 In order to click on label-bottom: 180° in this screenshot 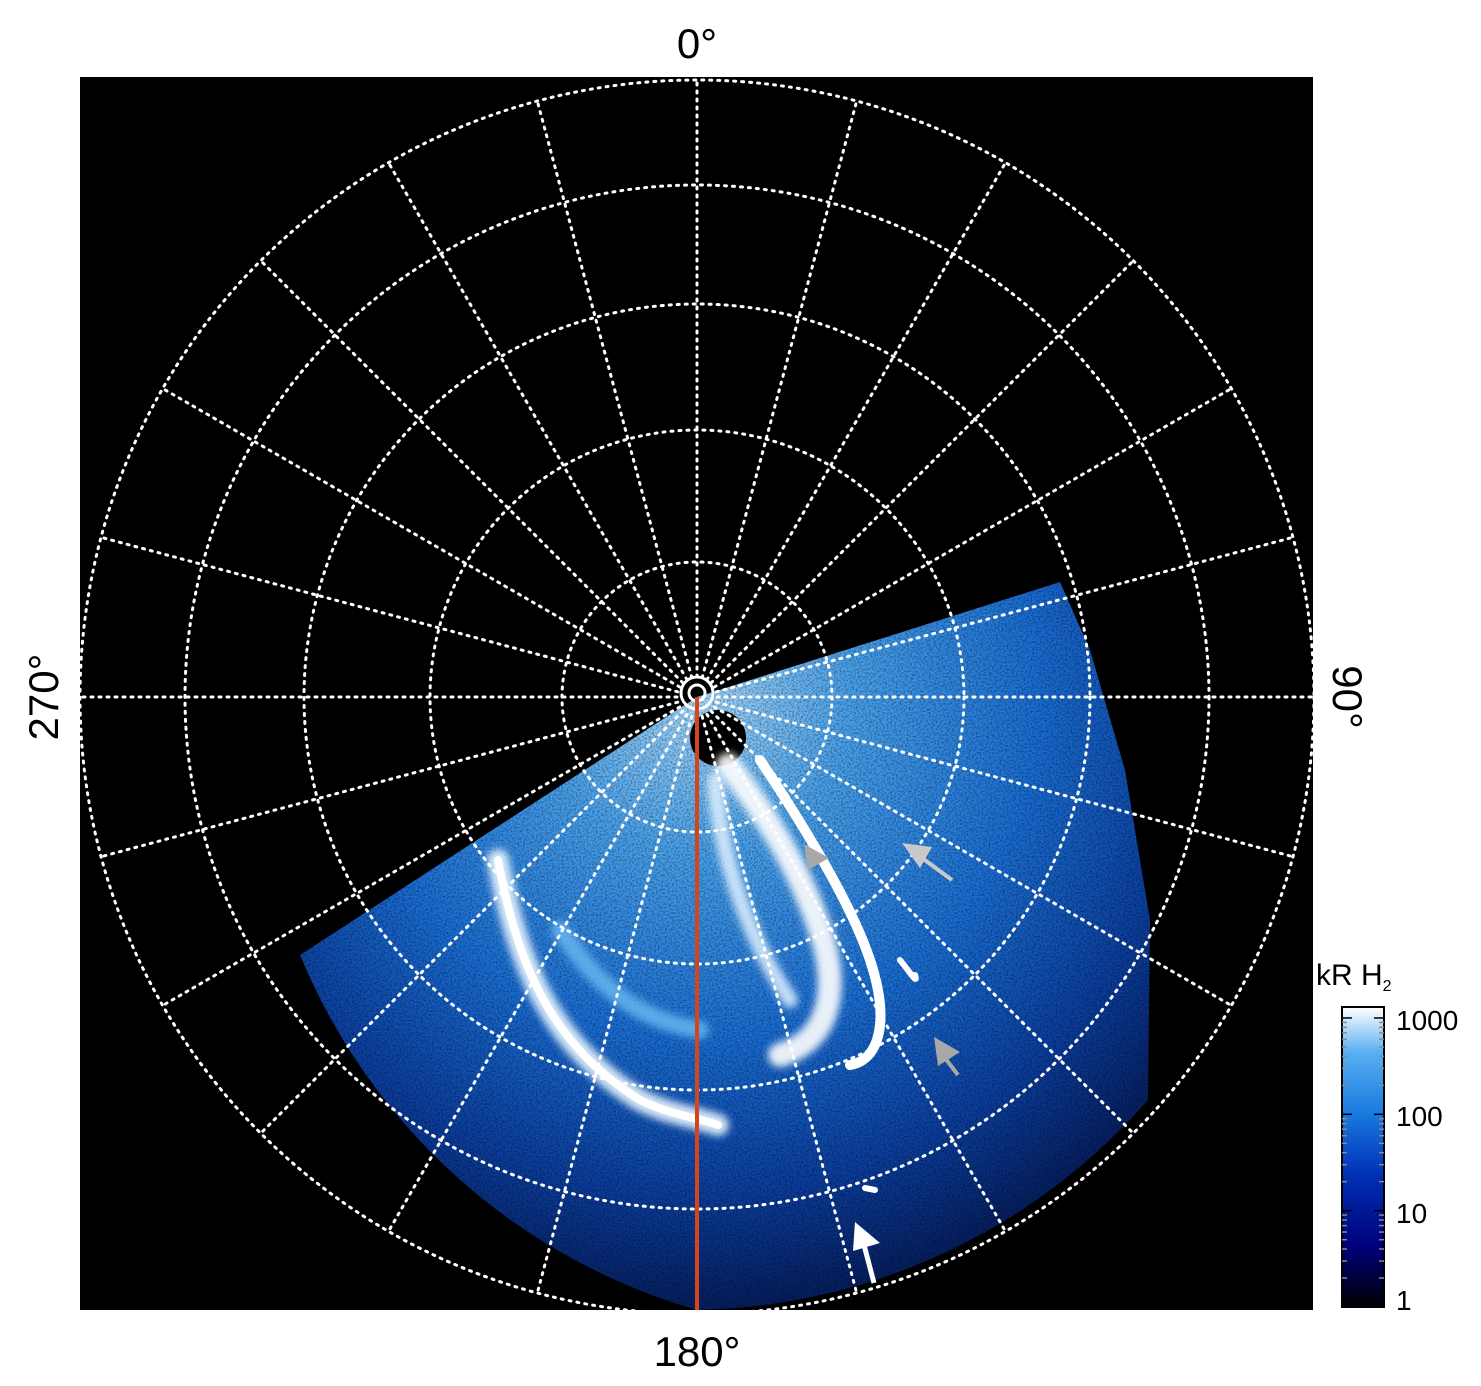, I will do `click(697, 1351)`.